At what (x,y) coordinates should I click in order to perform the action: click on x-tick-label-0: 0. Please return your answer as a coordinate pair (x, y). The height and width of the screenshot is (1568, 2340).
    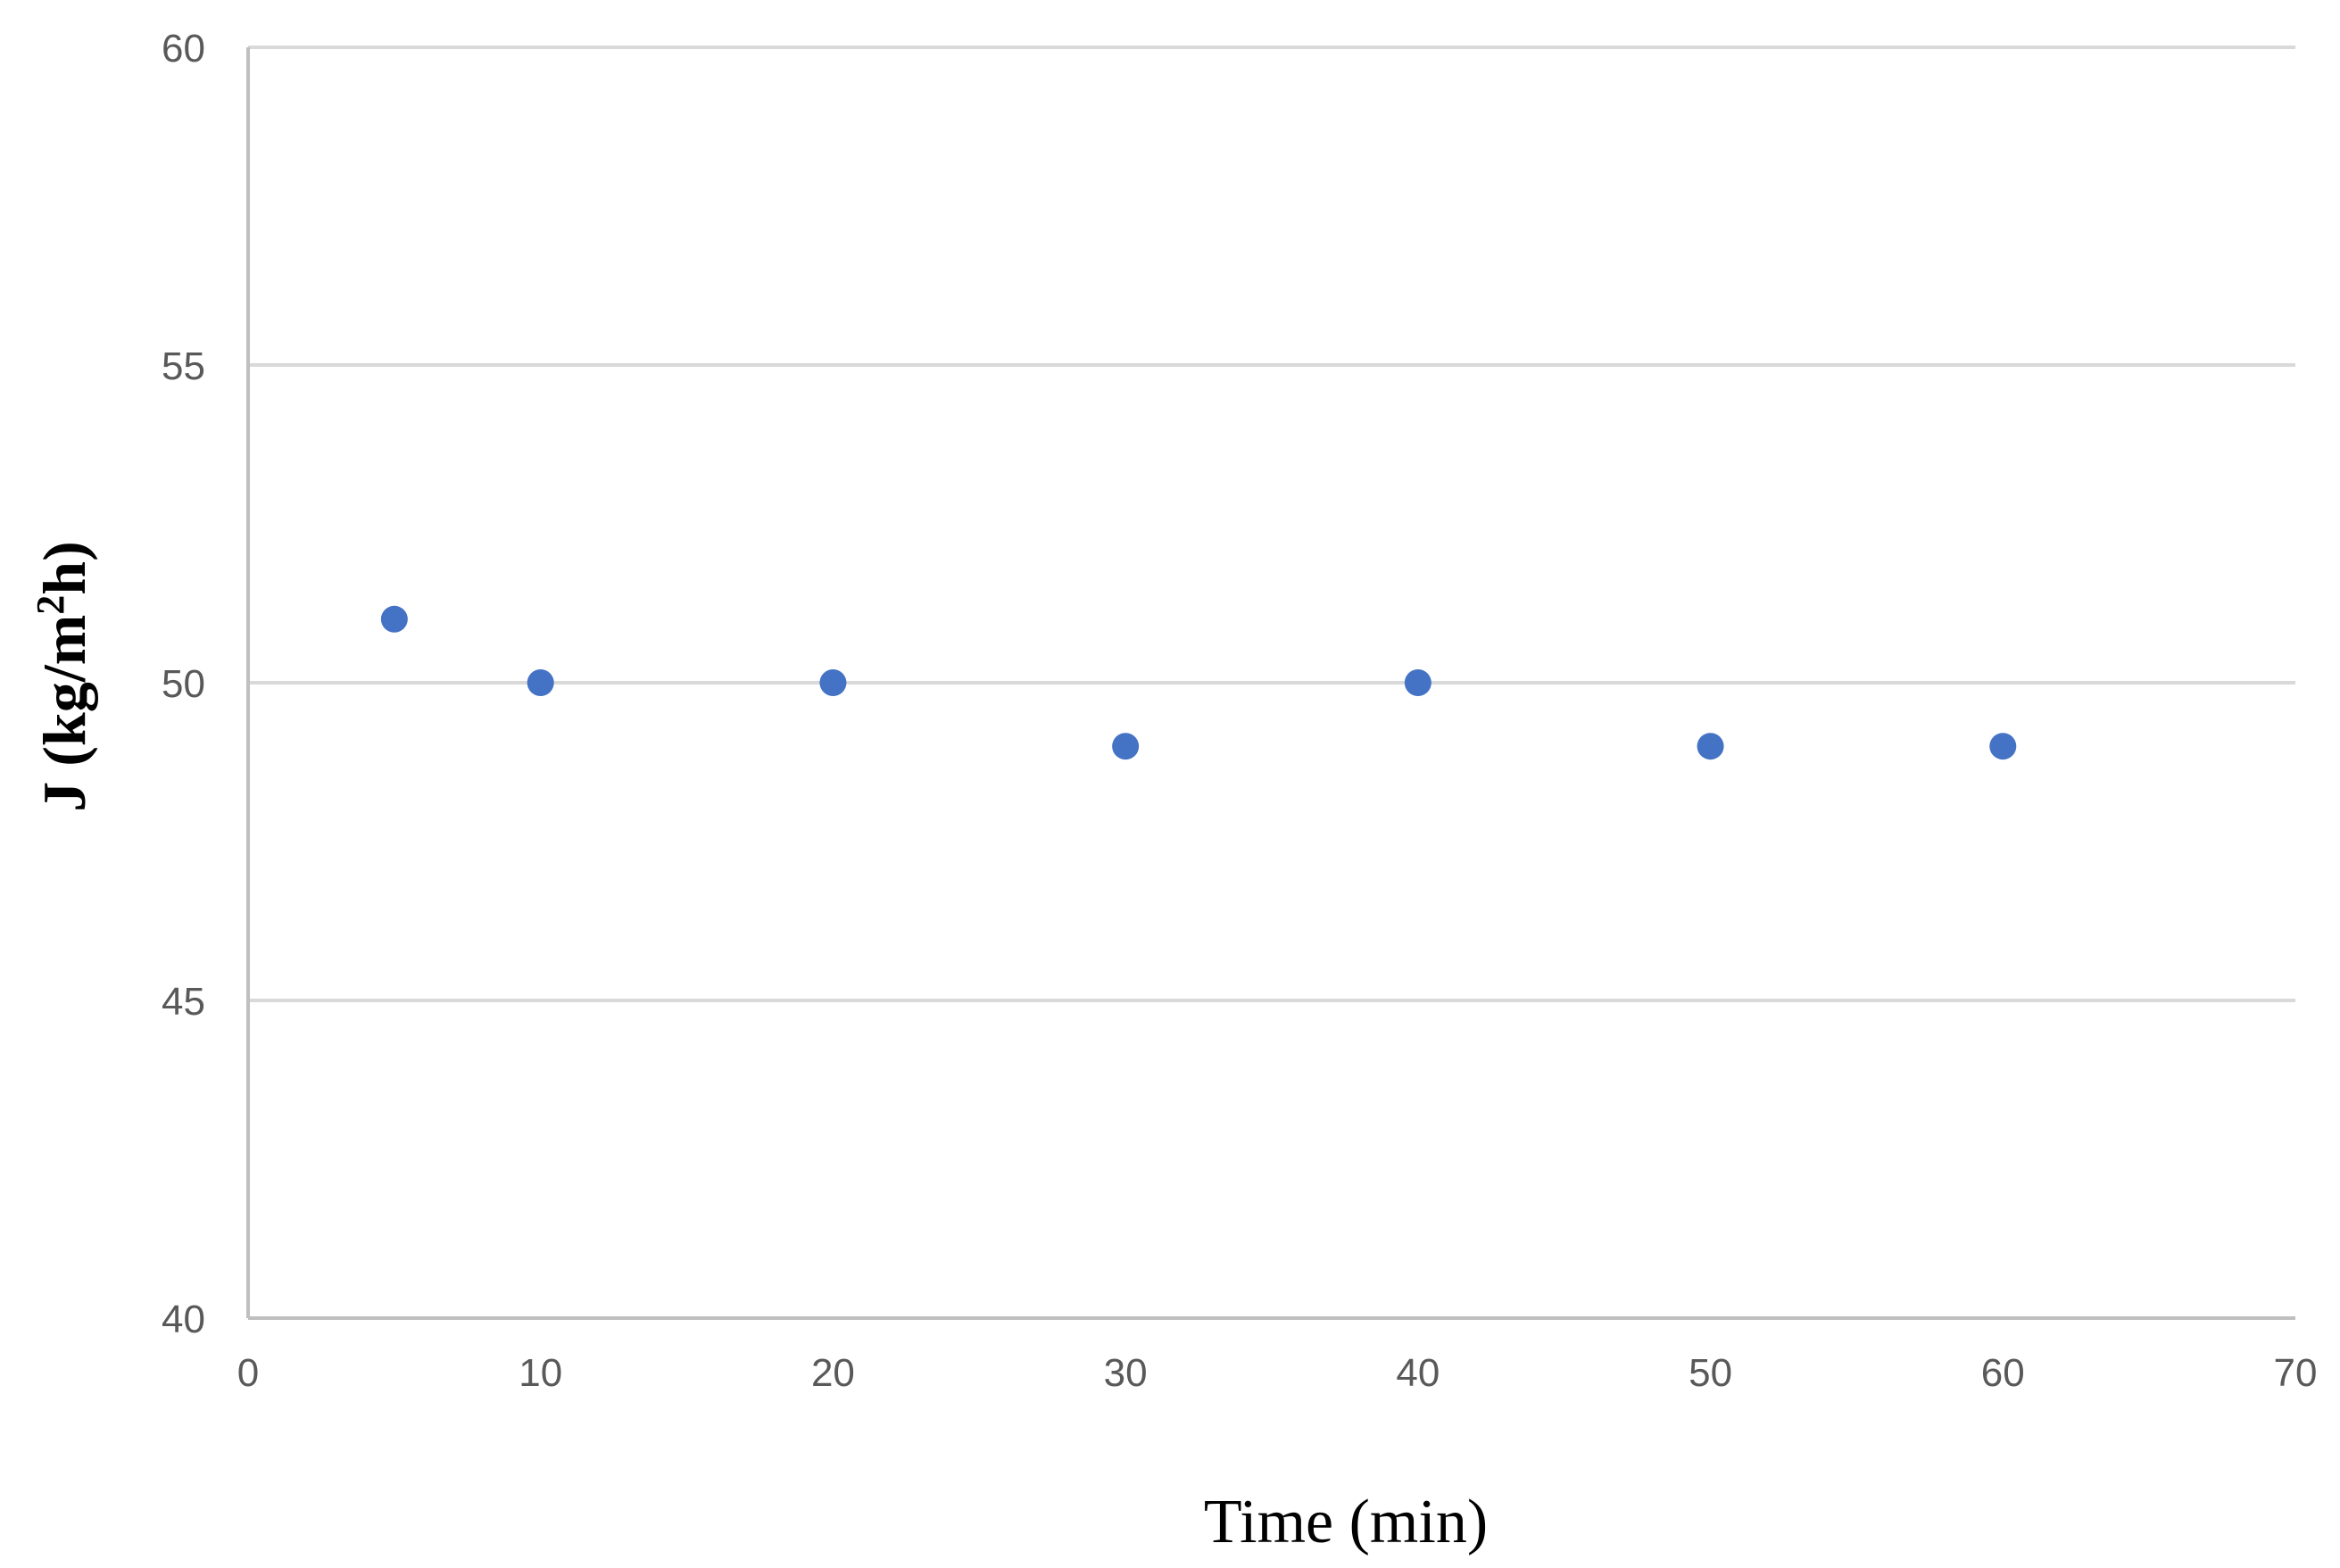
    Looking at the image, I should click on (248, 1373).